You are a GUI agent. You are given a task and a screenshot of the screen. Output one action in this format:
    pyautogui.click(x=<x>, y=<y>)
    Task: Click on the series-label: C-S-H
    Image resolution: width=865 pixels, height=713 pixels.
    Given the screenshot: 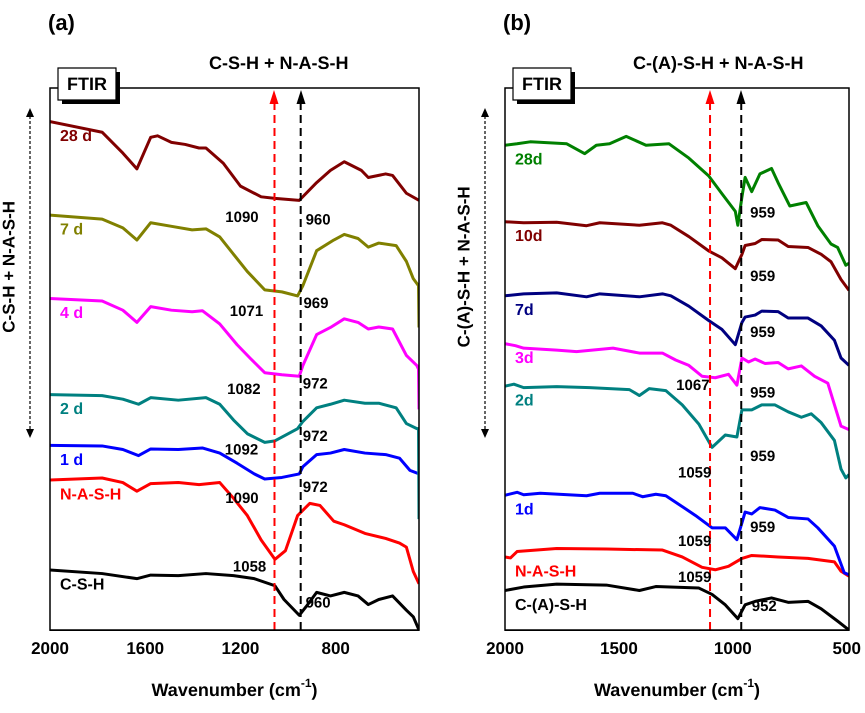 What is the action you would take?
    pyautogui.click(x=82, y=585)
    